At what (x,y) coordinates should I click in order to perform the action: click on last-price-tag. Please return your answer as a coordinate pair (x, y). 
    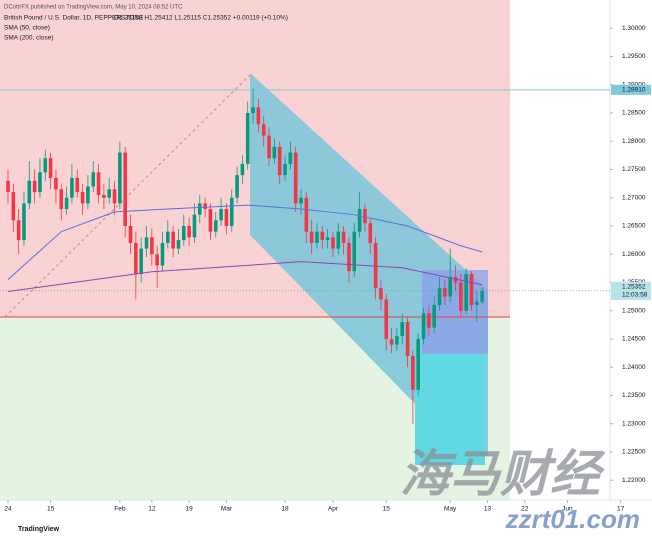
    Looking at the image, I should click on (631, 290).